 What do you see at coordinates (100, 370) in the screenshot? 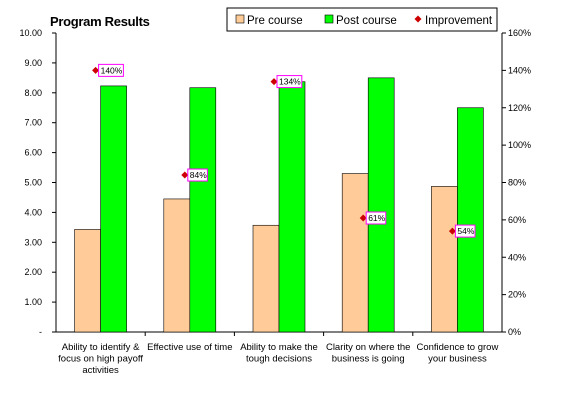
I see `x-category-label-line: activities` at bounding box center [100, 370].